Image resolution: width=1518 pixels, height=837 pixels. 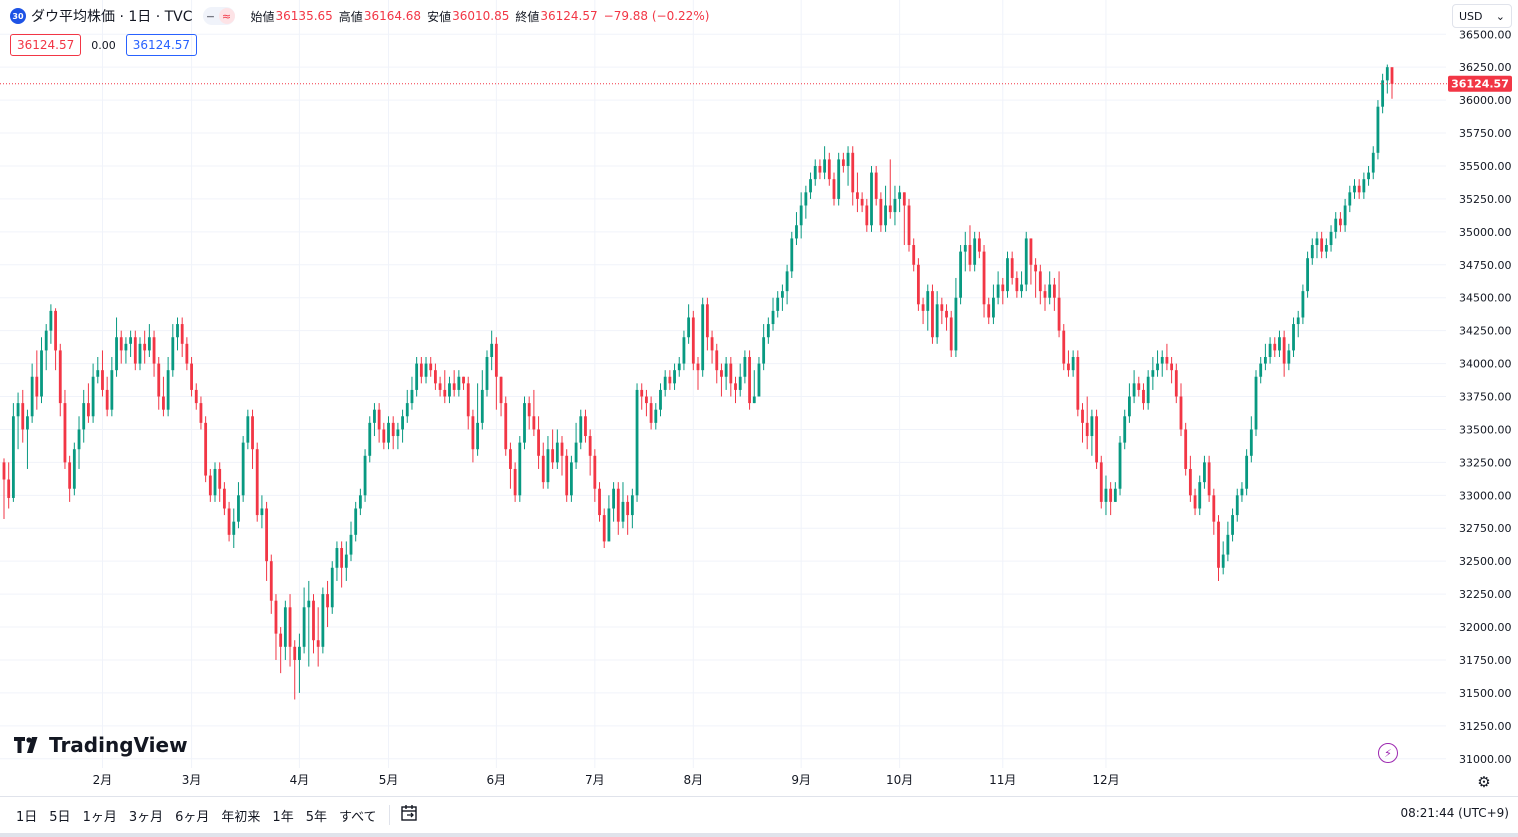 What do you see at coordinates (112, 17) in the screenshot?
I see `symbol-title: ダウ平均株価 · 1日 · TVC` at bounding box center [112, 17].